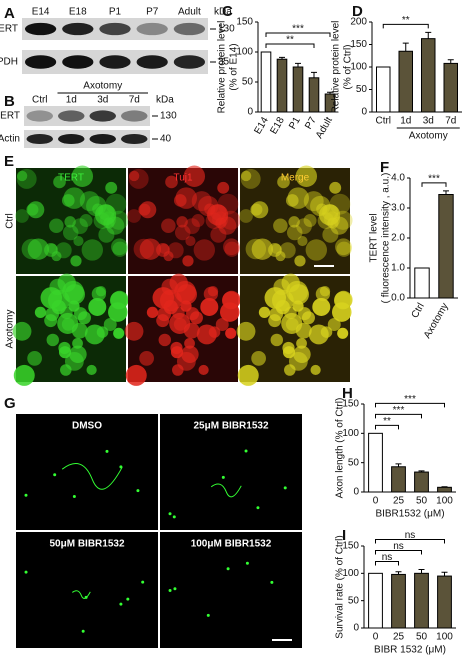 The height and width of the screenshot is (659, 471). I want to click on x-tick-label: Adult, so click(324, 127).